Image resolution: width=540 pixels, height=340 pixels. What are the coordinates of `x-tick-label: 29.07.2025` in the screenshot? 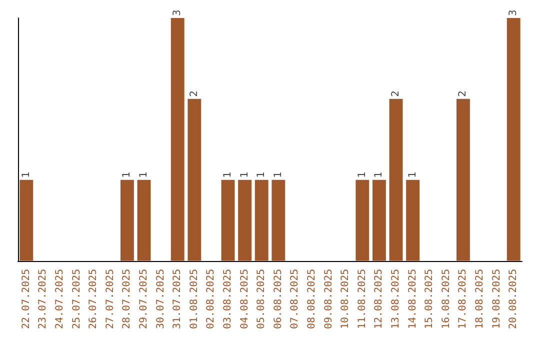 It's located at (144, 299).